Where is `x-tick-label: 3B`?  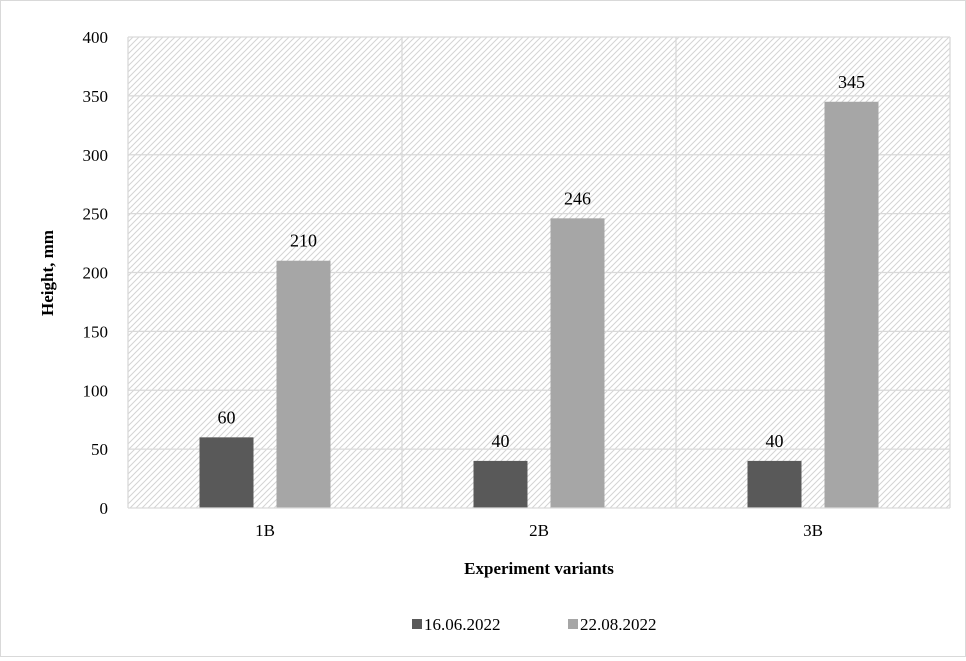
x-tick-label: 3B is located at coordinates (813, 530).